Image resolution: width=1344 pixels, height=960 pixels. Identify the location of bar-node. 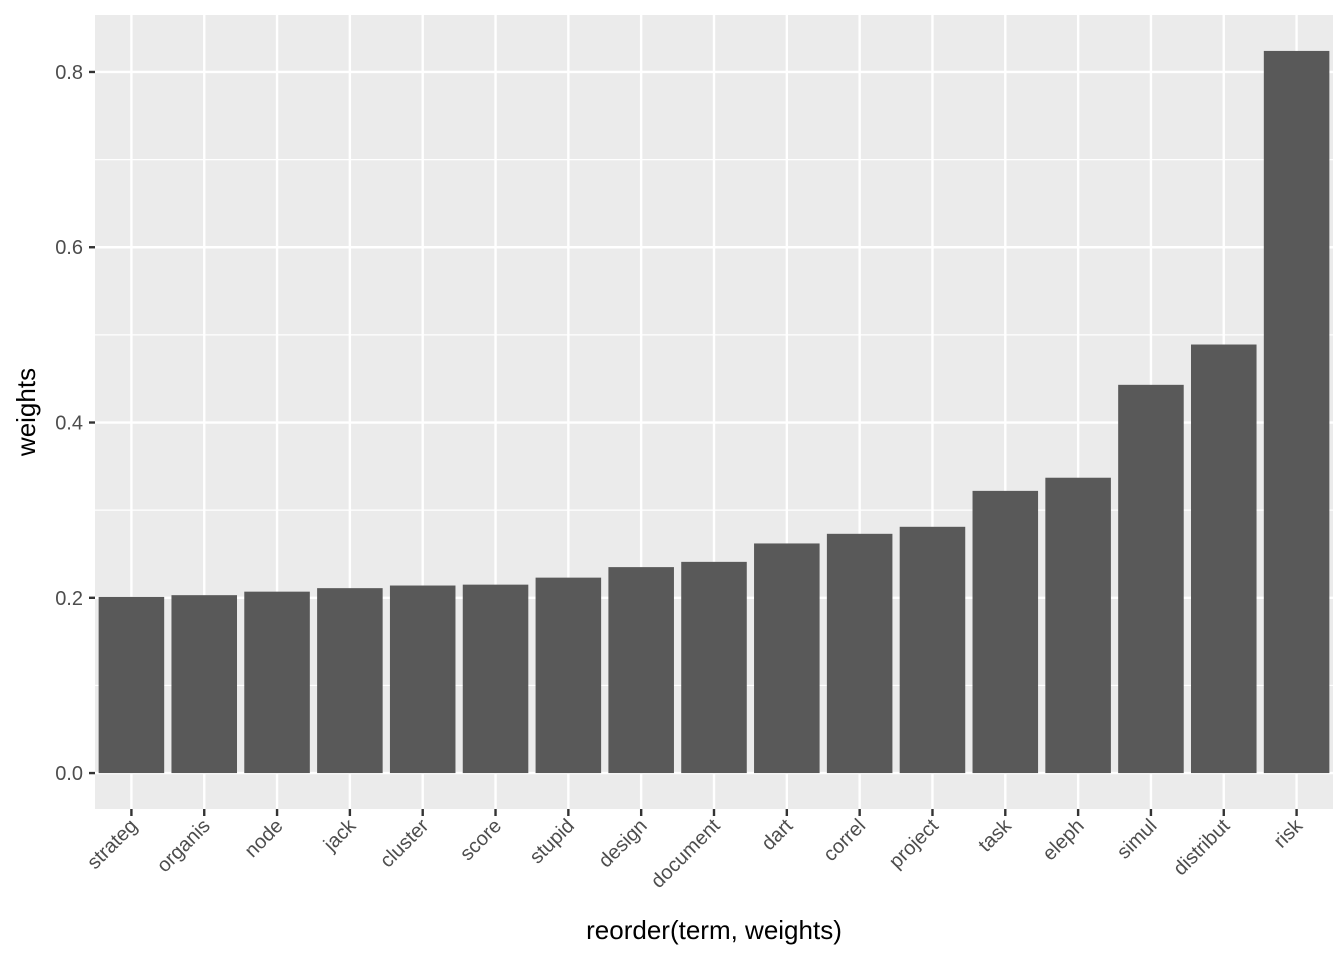
(277, 682).